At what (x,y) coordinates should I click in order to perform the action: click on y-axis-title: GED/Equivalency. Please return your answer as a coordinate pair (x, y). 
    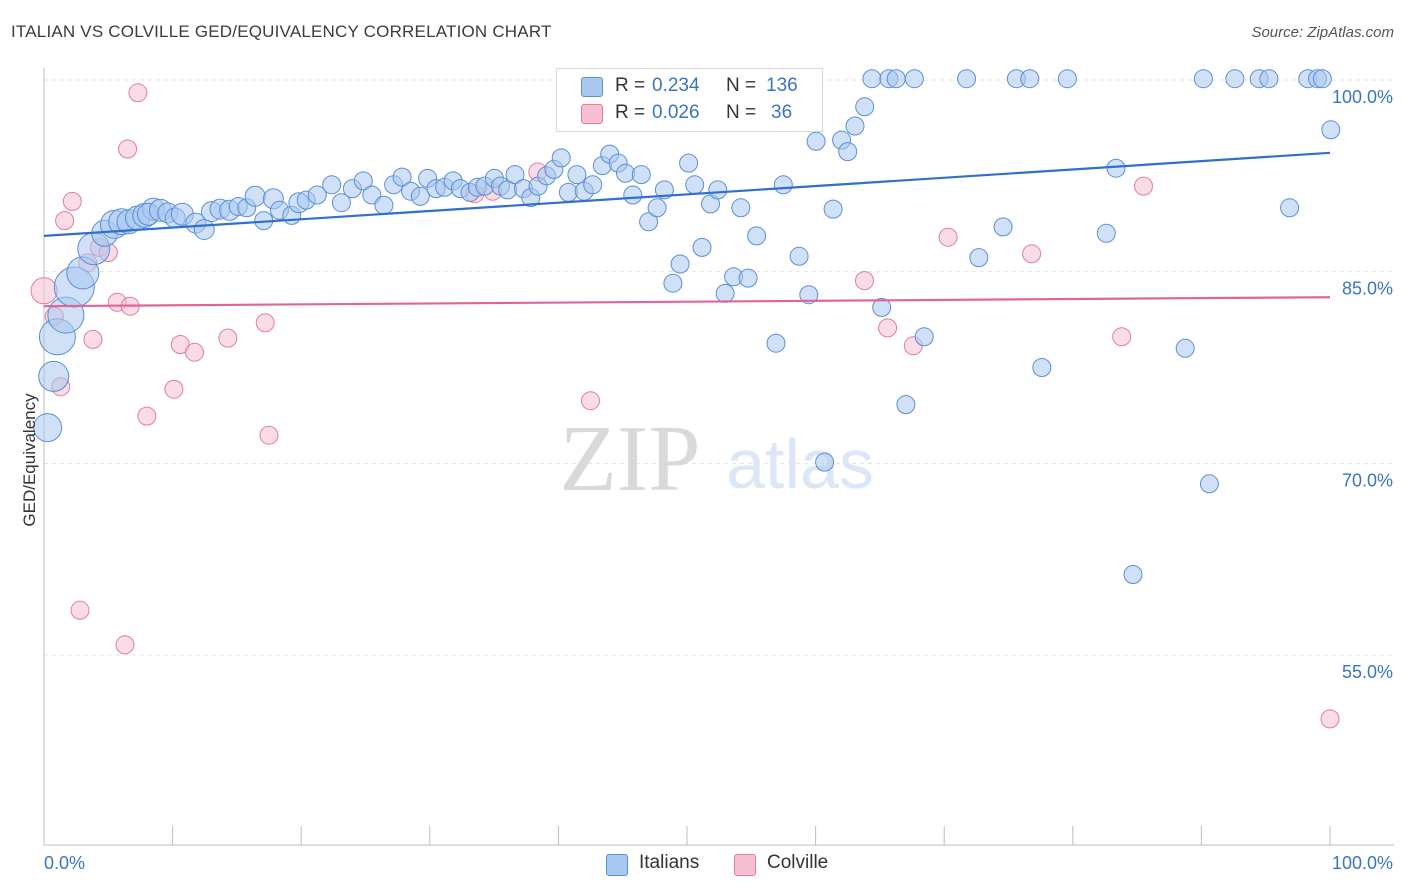
    Looking at the image, I should click on (29, 460).